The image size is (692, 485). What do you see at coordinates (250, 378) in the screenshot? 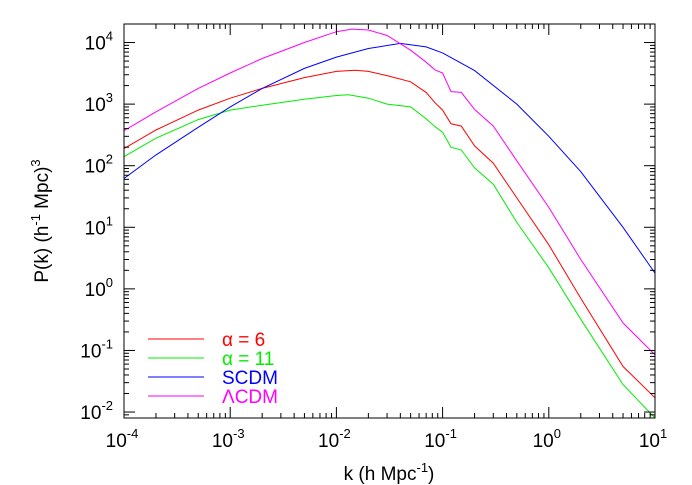
I see `legend-label-2: SCDM` at bounding box center [250, 378].